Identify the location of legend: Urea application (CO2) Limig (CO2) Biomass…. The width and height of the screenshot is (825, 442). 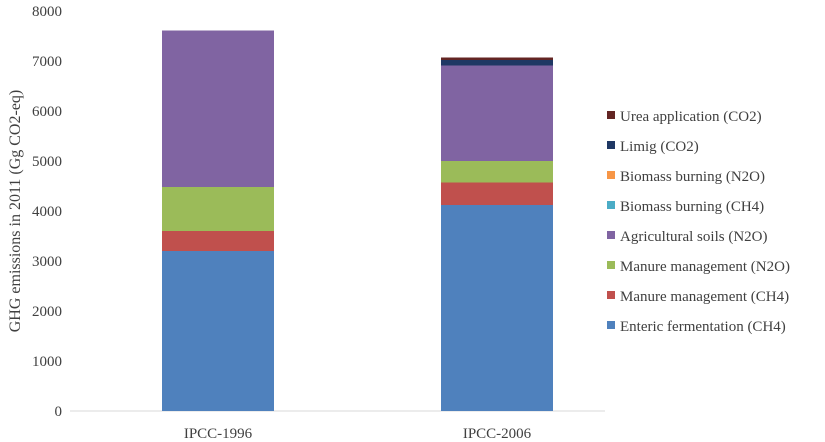
(698, 222).